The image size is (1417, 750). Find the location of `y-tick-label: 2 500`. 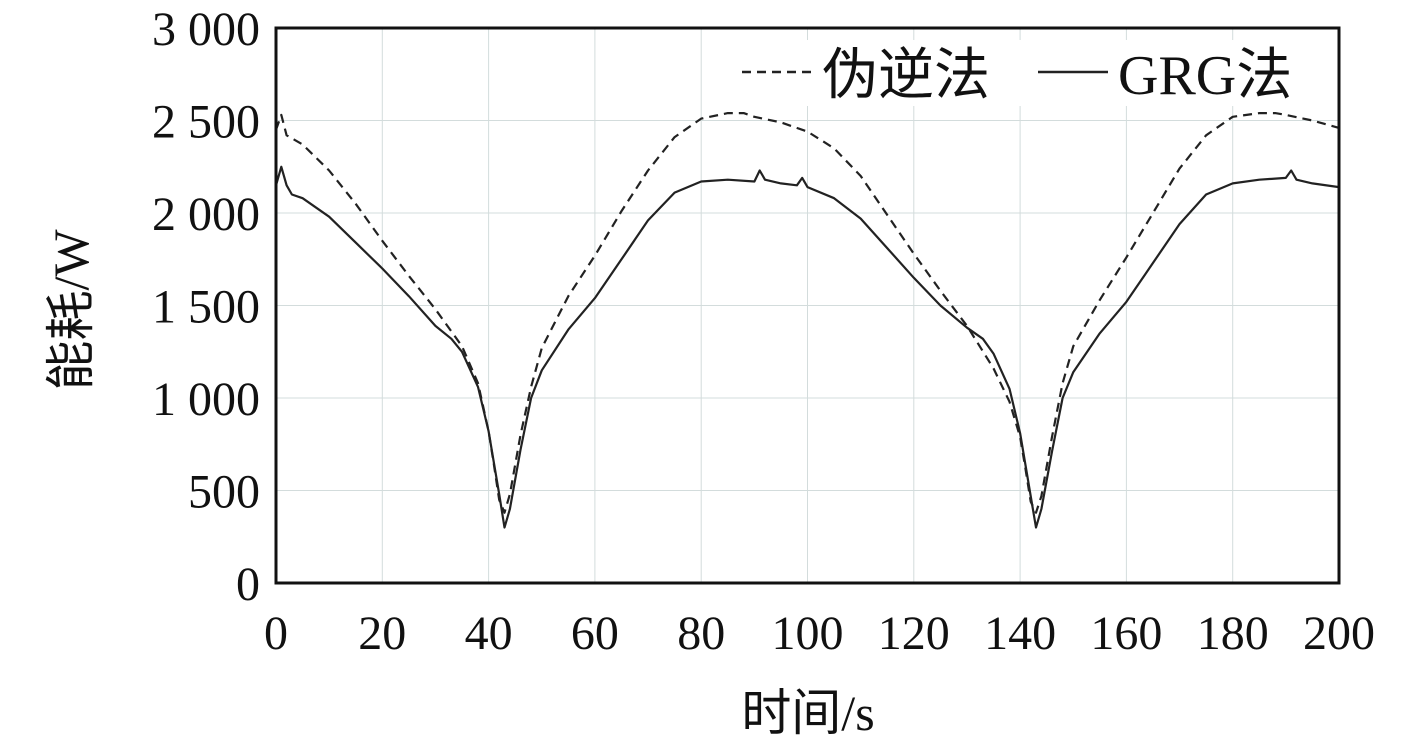

y-tick-label: 2 500 is located at coordinates (206, 122).